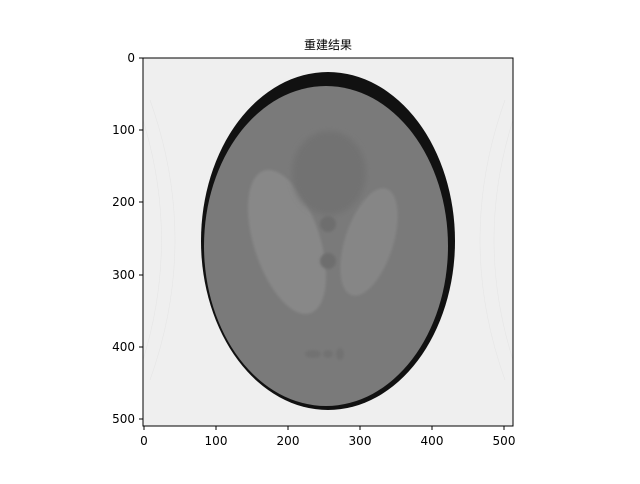  I want to click on y-tick-label: 200, so click(123, 202).